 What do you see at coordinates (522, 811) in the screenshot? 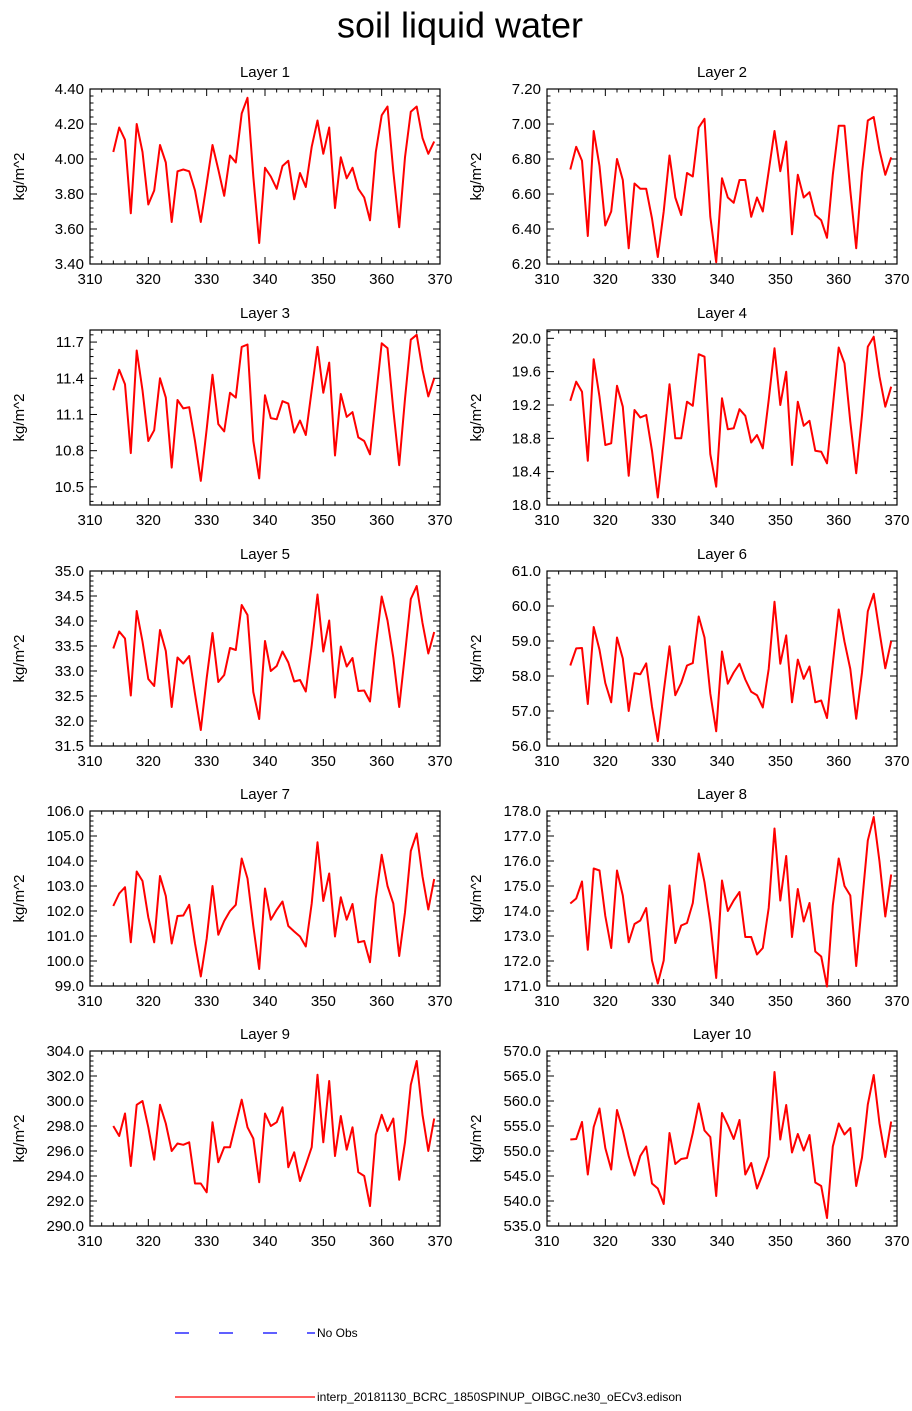
I see `y-tick-label: 178.0` at bounding box center [522, 811].